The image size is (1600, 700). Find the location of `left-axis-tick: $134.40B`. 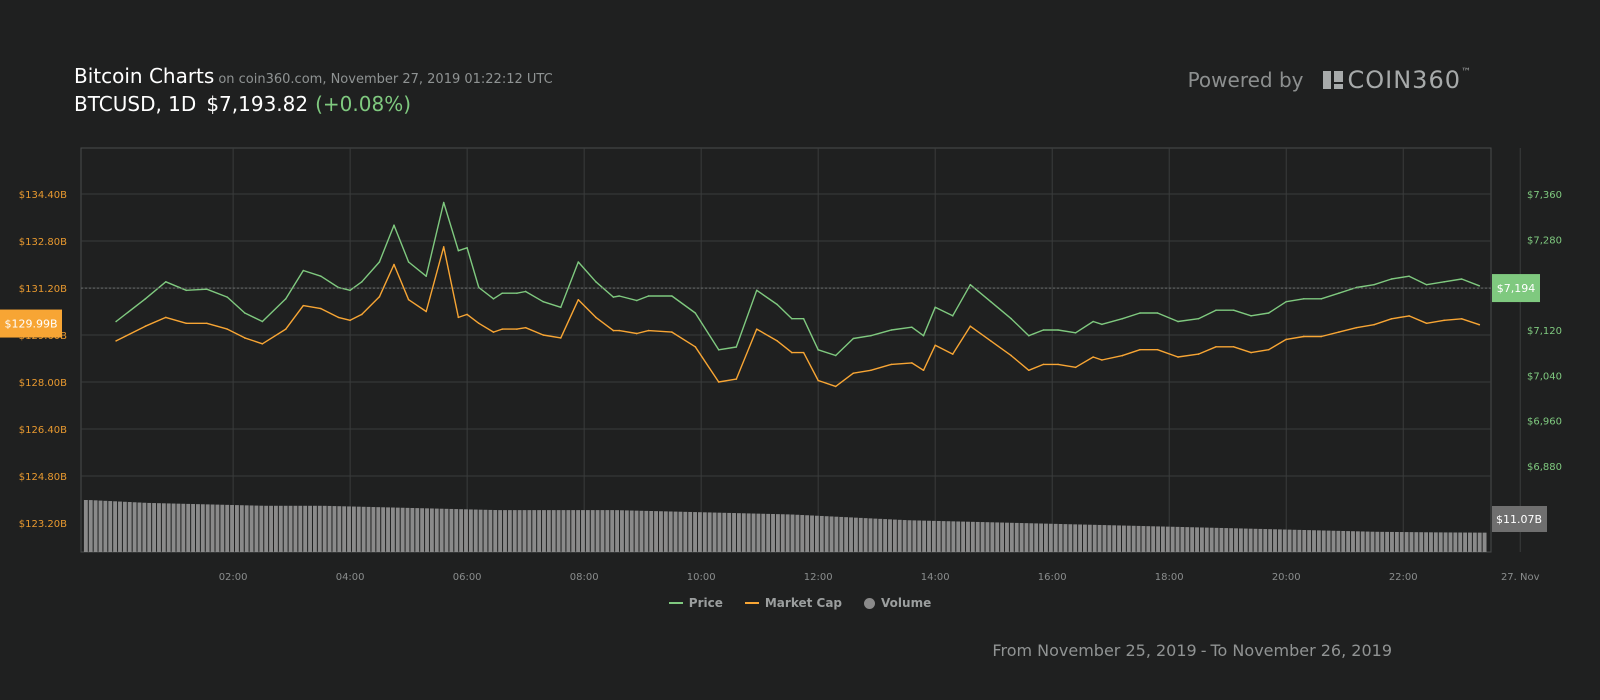

left-axis-tick: $134.40B is located at coordinates (43, 195).